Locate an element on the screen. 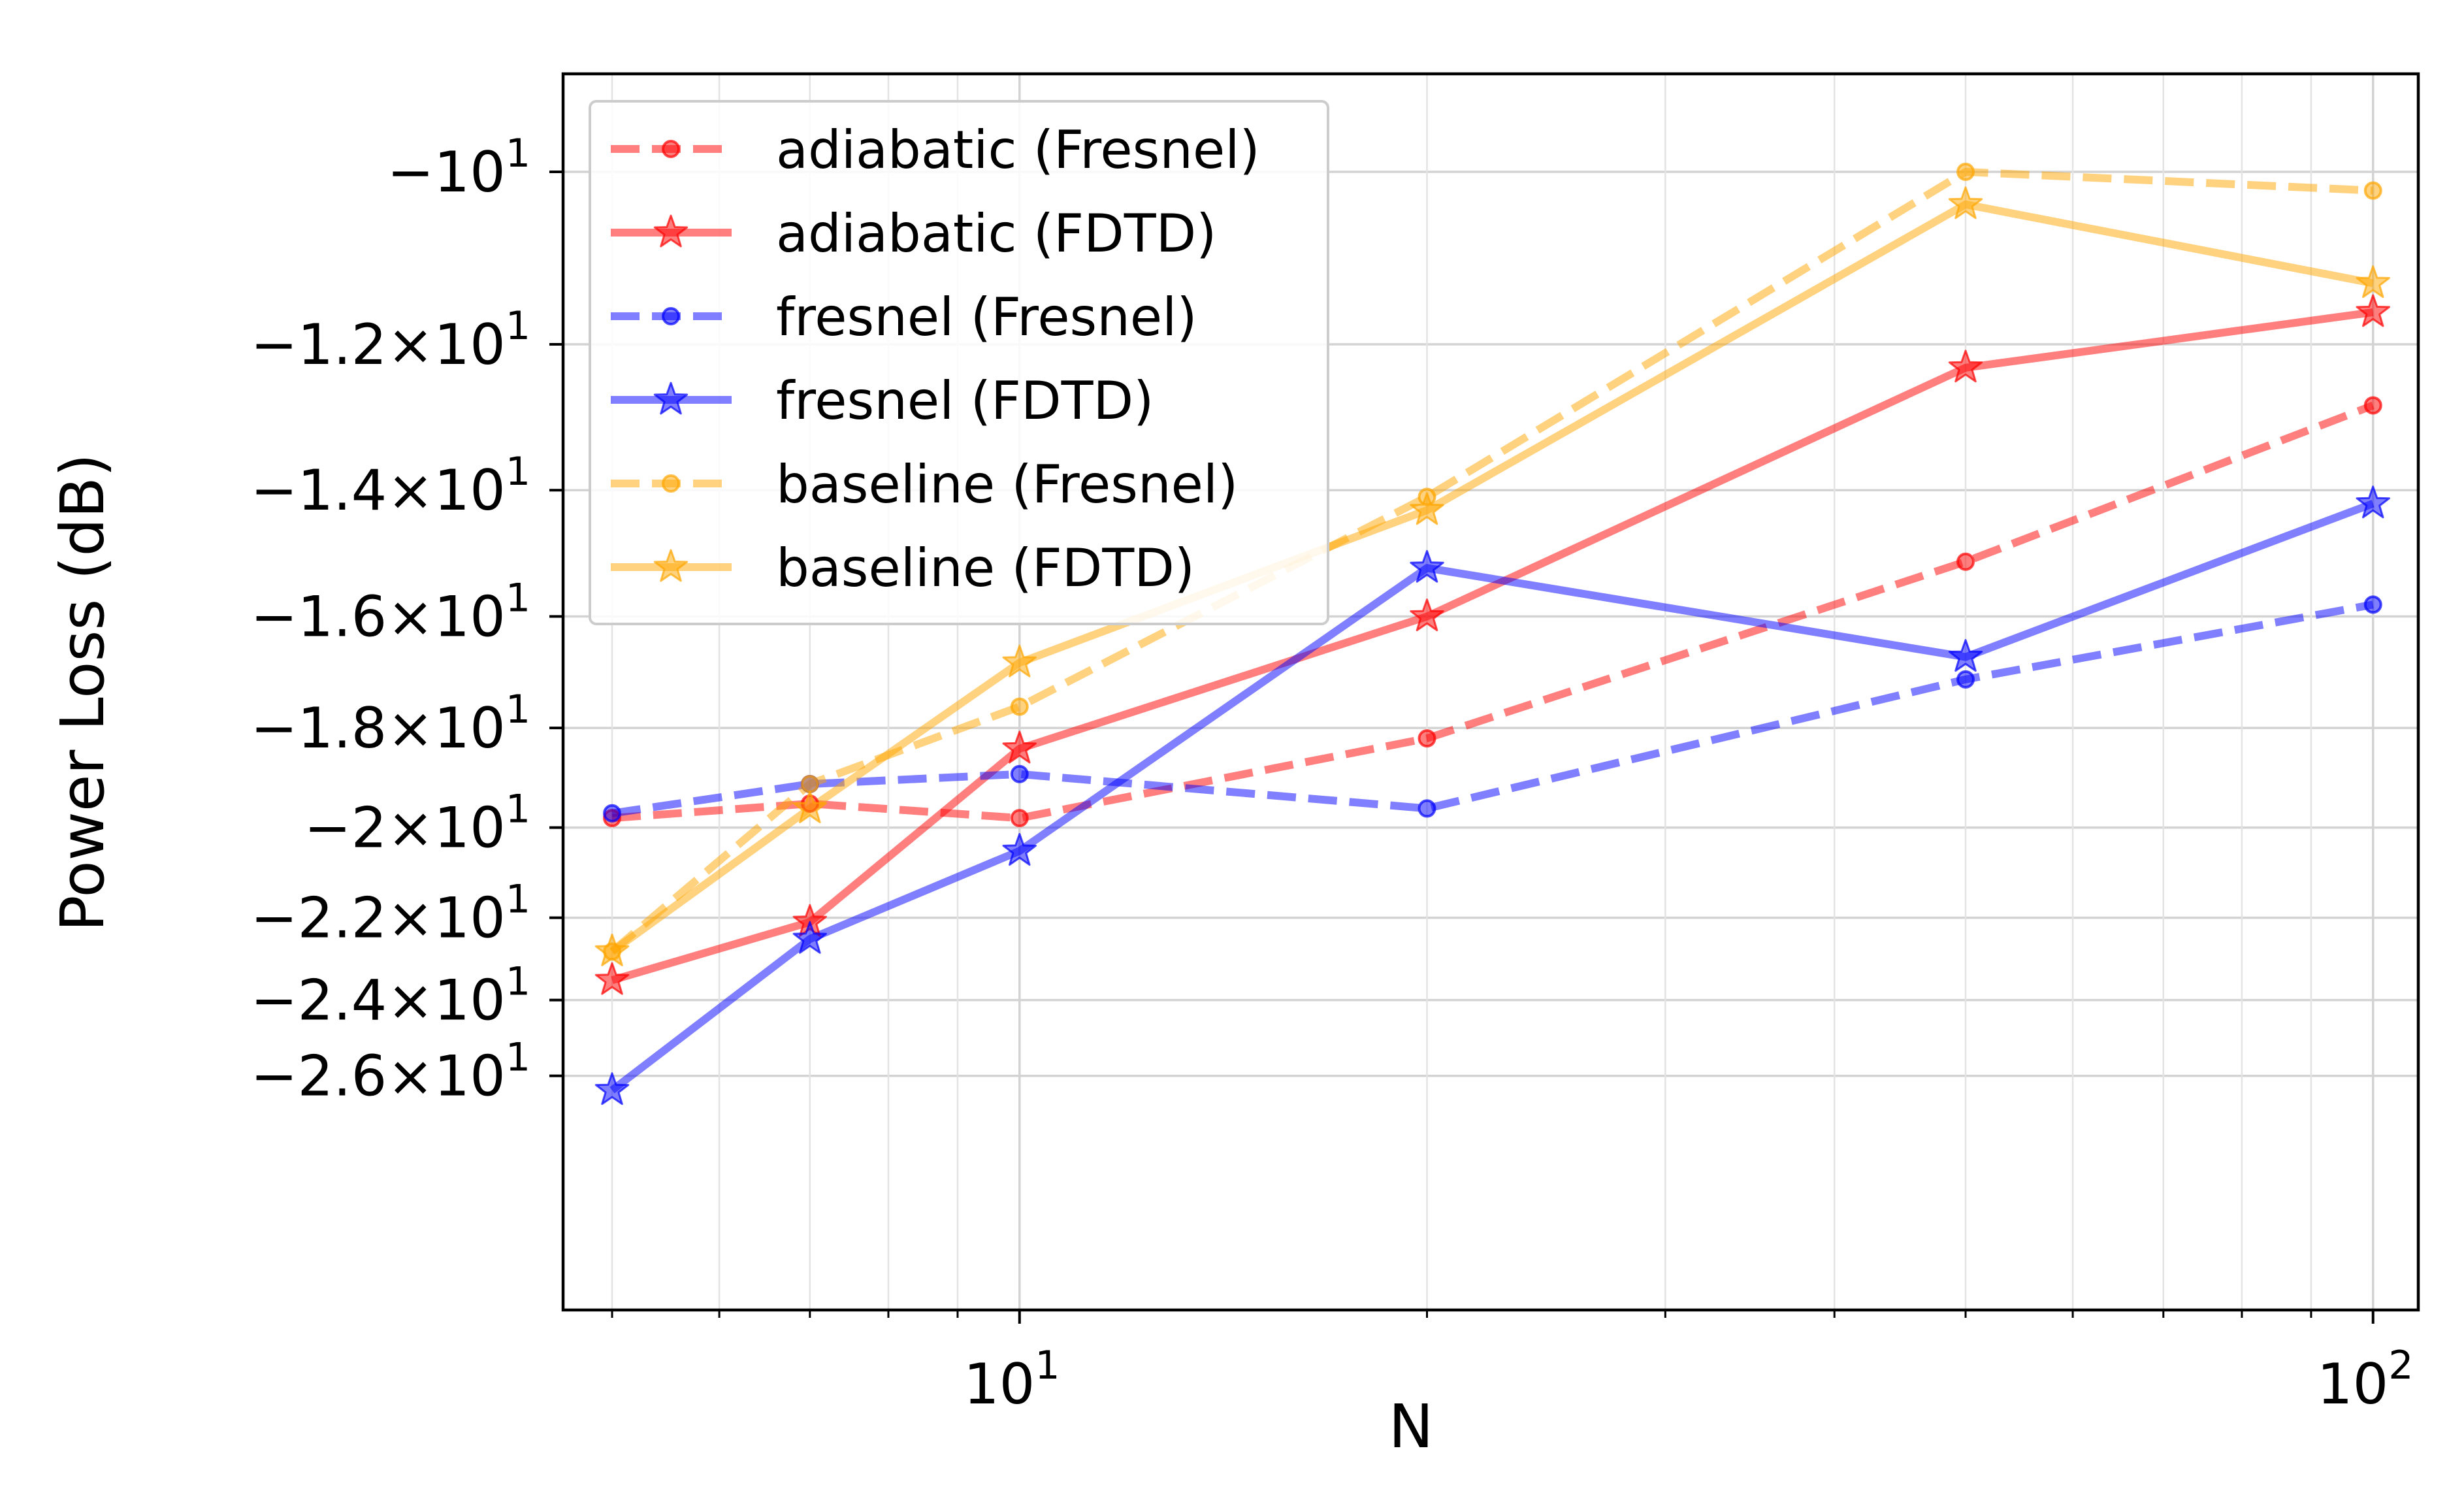  legend-label-baseline-fresnel: baseline (Fresnel) is located at coordinates (1007, 484).